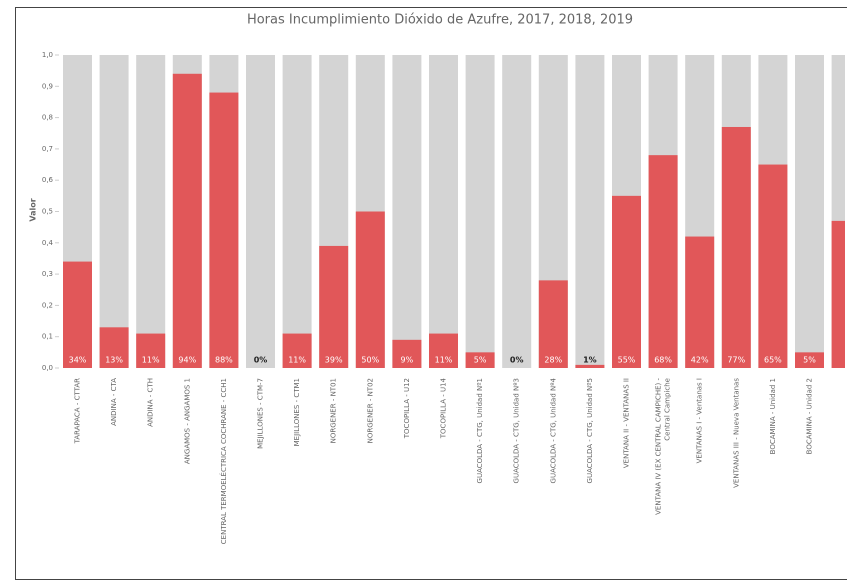 This screenshot has width=847, height=585. I want to click on y-tick-label: 0,6, so click(48, 180).